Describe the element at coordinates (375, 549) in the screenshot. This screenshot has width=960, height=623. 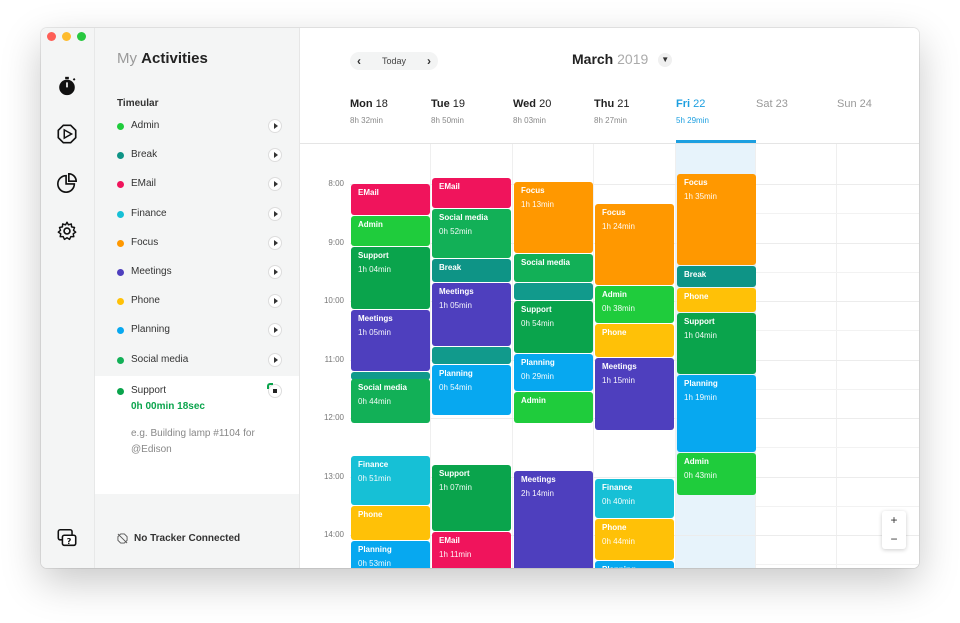
I see `event-title: Planning` at that location.